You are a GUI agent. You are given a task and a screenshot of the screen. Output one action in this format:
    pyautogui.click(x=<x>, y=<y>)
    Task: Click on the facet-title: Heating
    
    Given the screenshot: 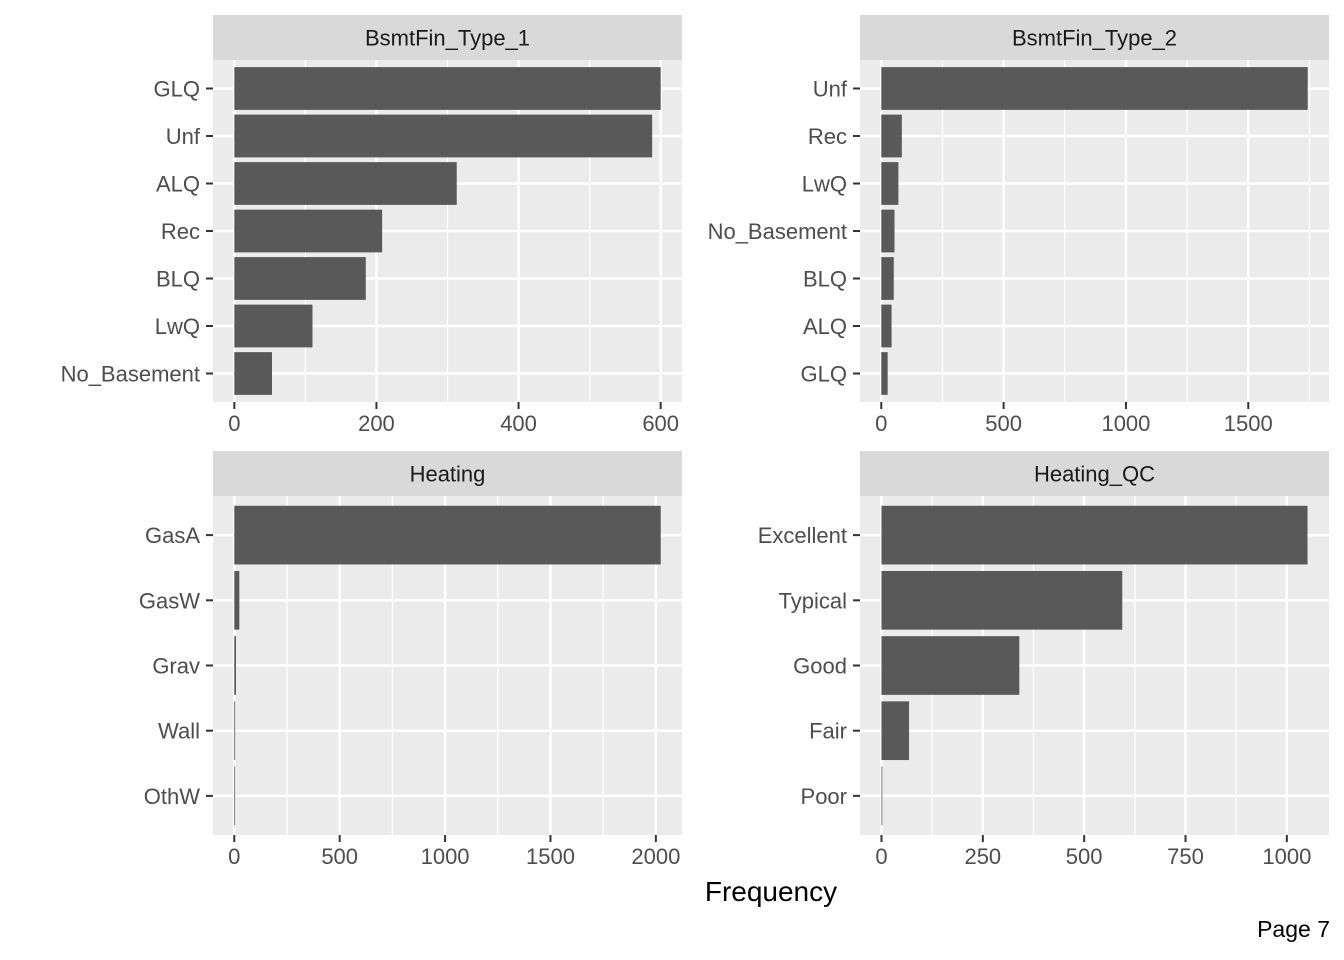 What is the action you would take?
    pyautogui.click(x=448, y=474)
    